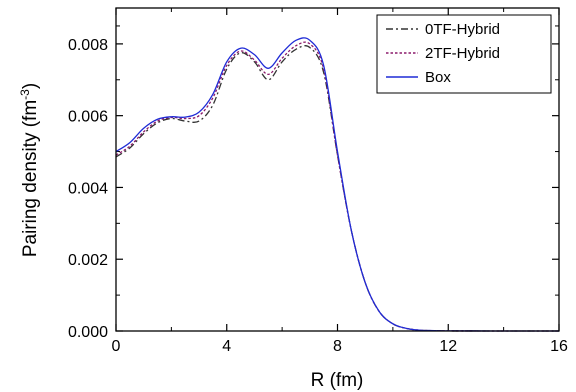  Describe the element at coordinates (337, 346) in the screenshot. I see `x-tick-label: 8` at that location.